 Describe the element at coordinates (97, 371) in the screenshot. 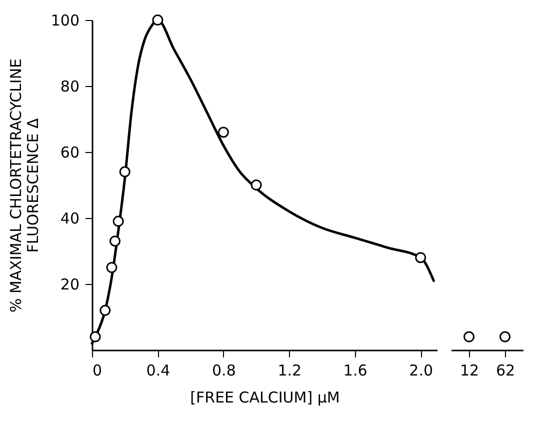

I see `x-tick-label: 0` at that location.